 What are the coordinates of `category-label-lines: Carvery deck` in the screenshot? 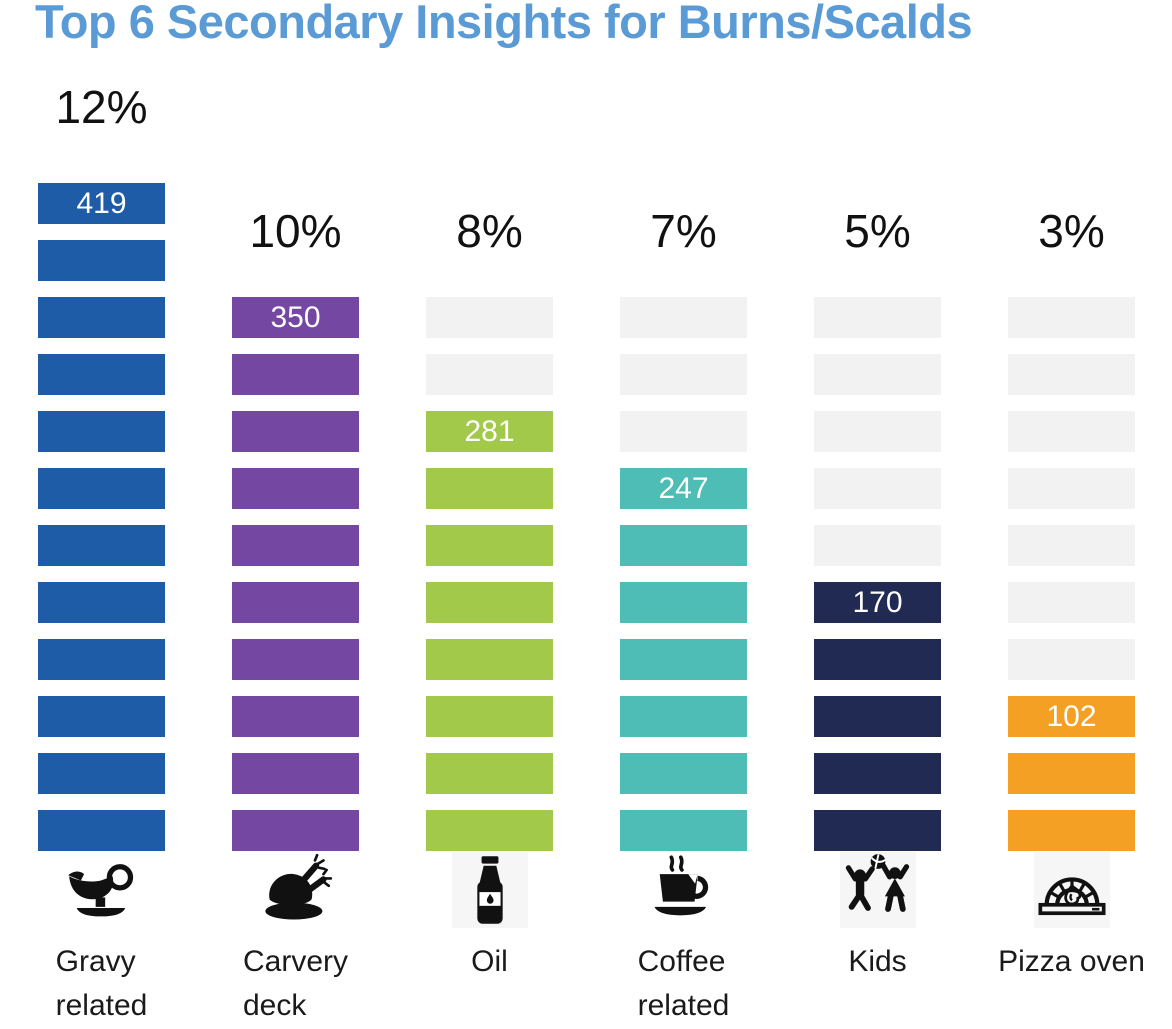 It's located at (295, 984).